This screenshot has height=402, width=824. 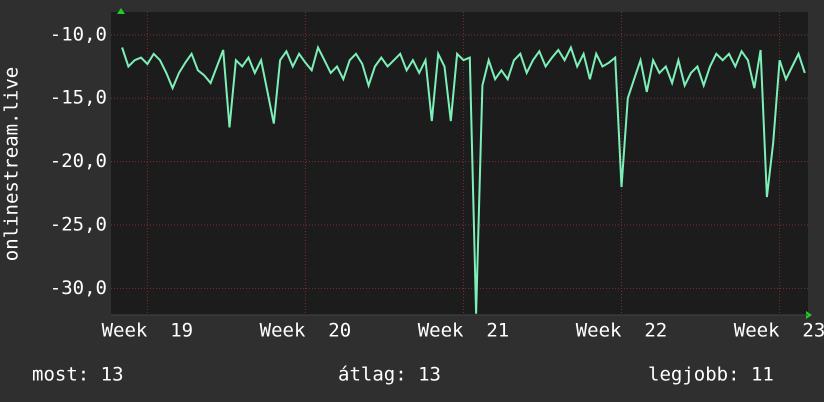 What do you see at coordinates (622, 331) in the screenshot?
I see `x-tick-label: Week 22` at bounding box center [622, 331].